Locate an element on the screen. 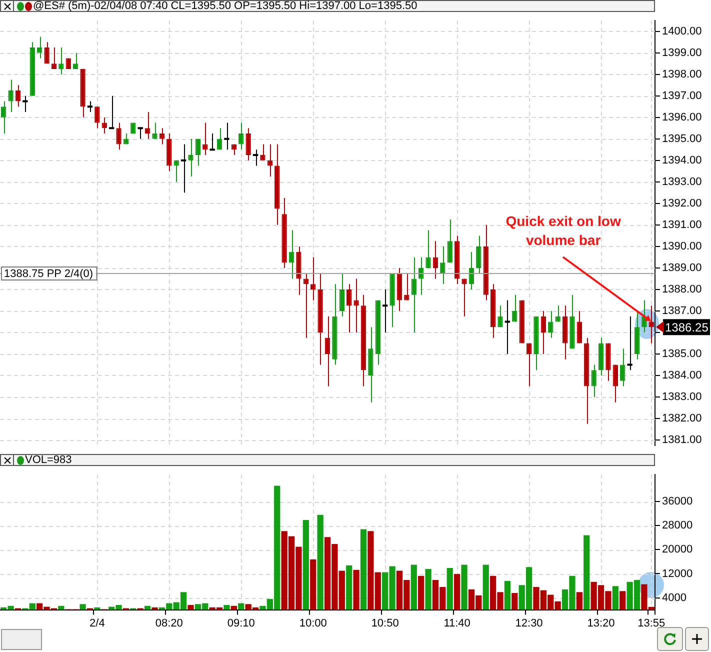 This screenshot has height=652, width=711. y-tick-label: 28000 is located at coordinates (677, 526).